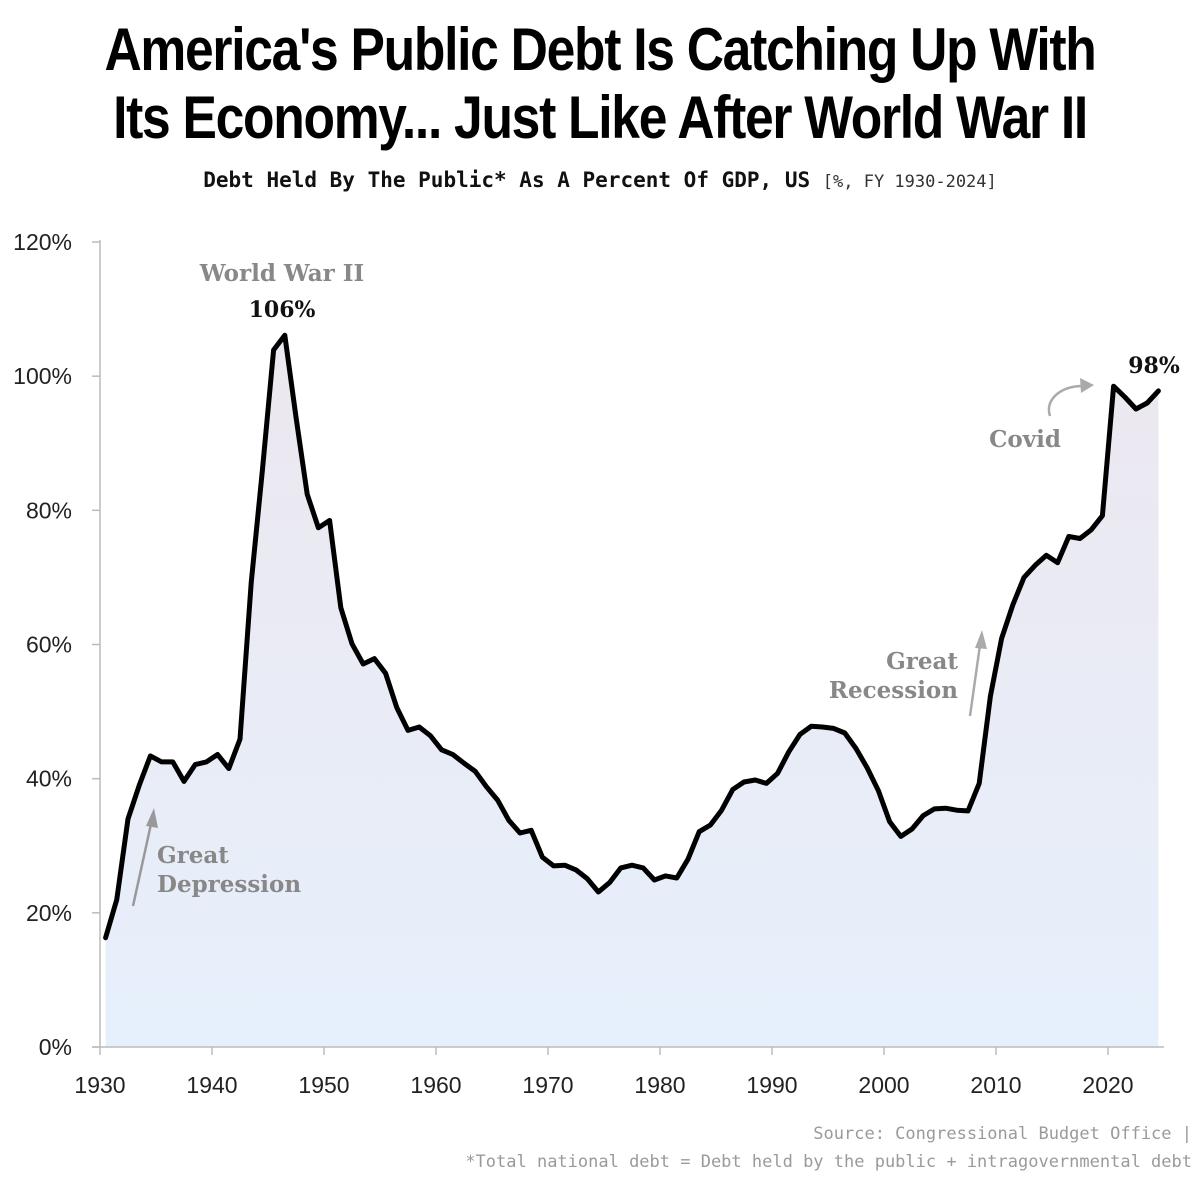 The height and width of the screenshot is (1184, 1200). What do you see at coordinates (1058, 563) in the screenshot?
I see `data-point-2015` at bounding box center [1058, 563].